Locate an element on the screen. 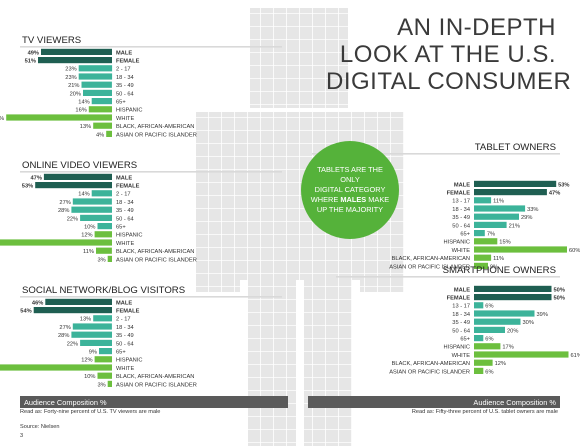 The width and height of the screenshot is (580, 446). callout-line-3b: MAKE is located at coordinates (378, 199).